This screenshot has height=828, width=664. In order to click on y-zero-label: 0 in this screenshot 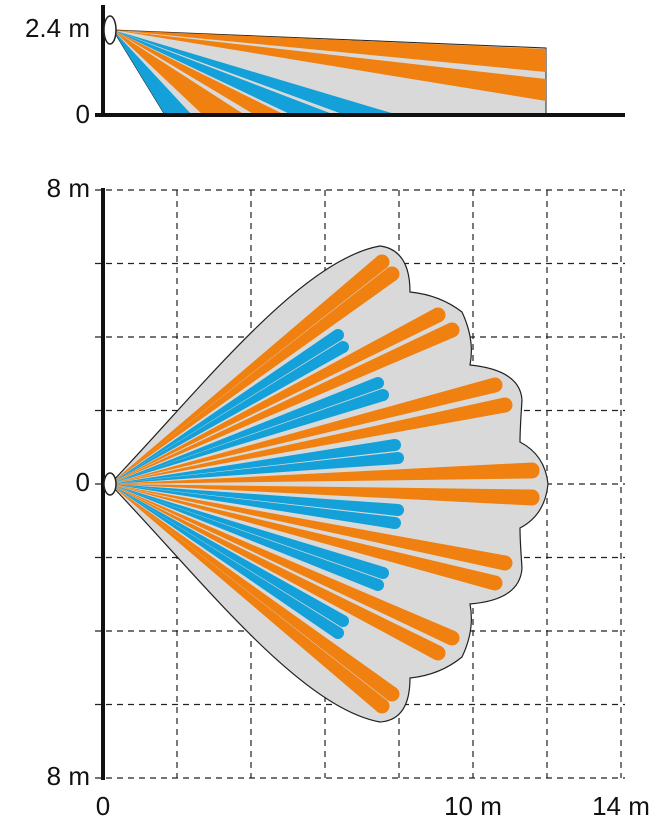, I will do `click(83, 482)`.